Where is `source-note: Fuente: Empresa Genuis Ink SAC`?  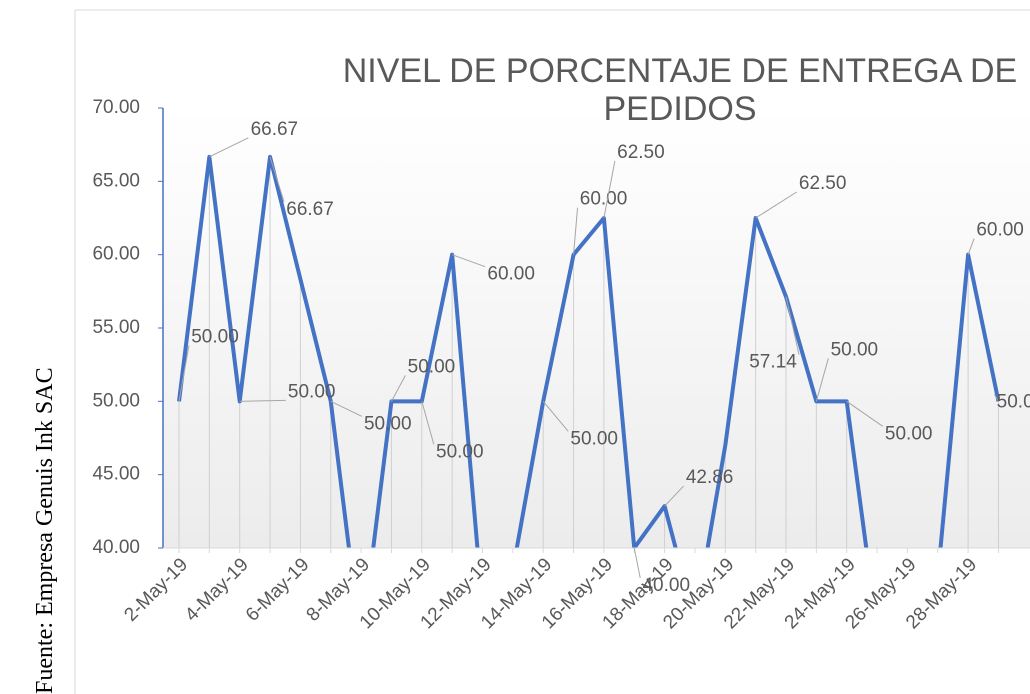 source-note: Fuente: Empresa Genuis Ink SAC is located at coordinates (45, 530).